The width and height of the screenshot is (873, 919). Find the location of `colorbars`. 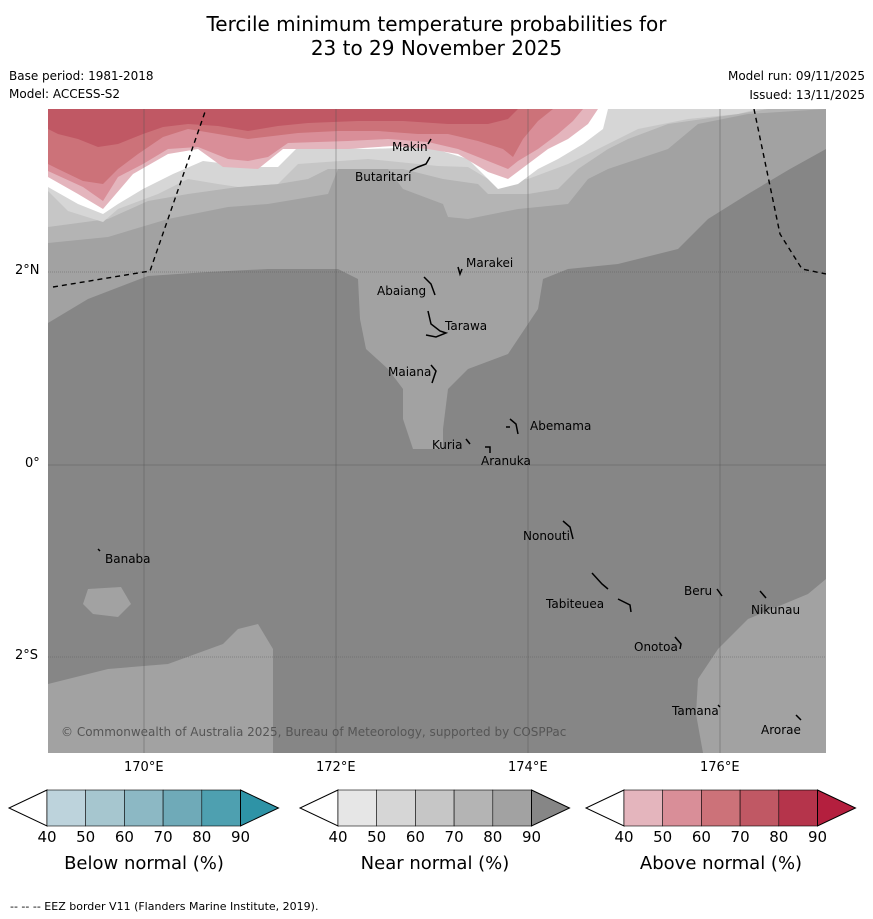

colorbars is located at coordinates (432, 808).